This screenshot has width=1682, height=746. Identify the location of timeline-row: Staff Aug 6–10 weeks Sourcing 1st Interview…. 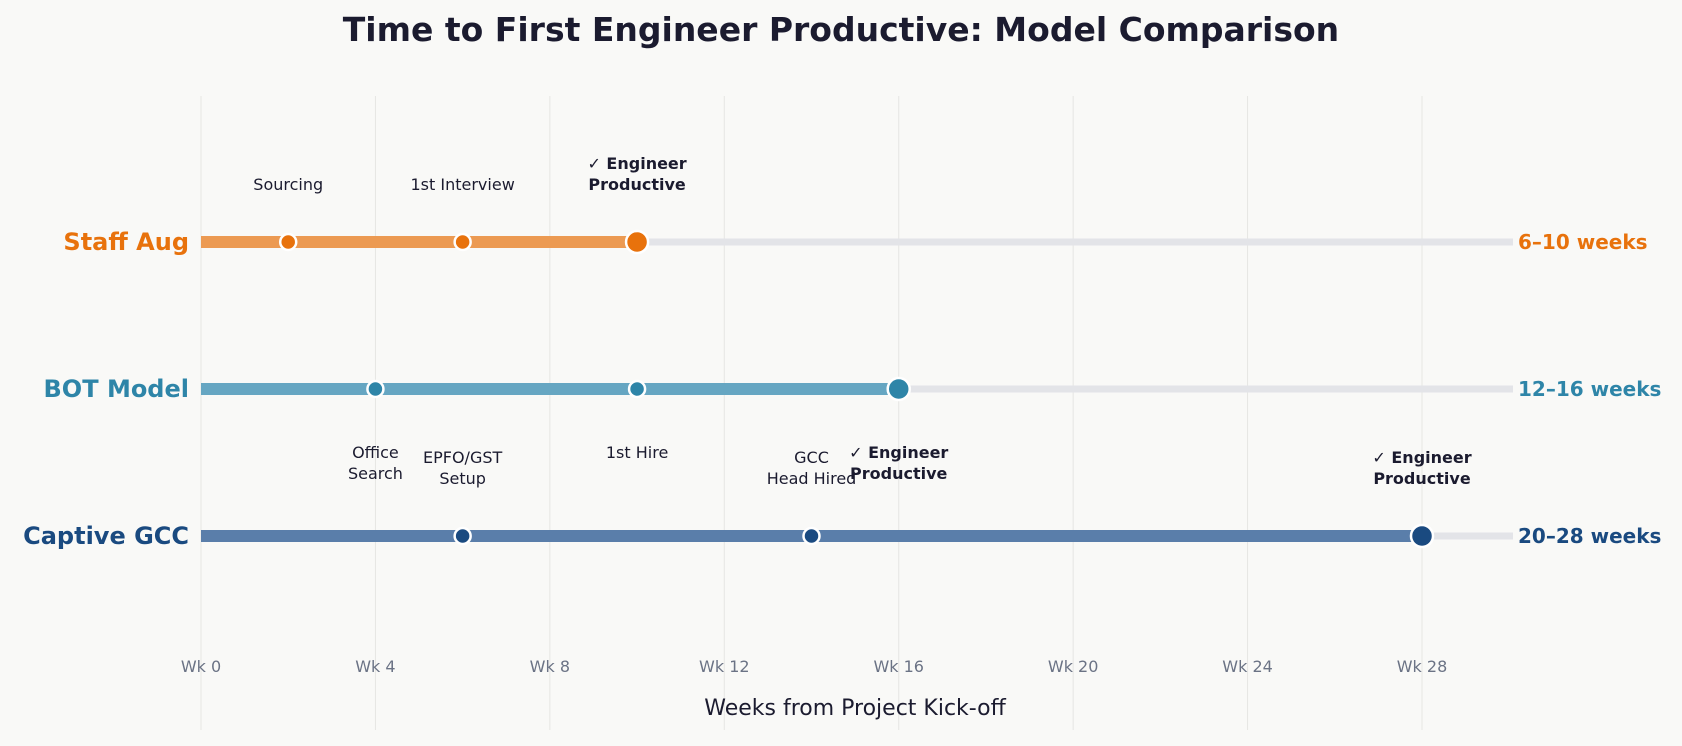
(855, 205).